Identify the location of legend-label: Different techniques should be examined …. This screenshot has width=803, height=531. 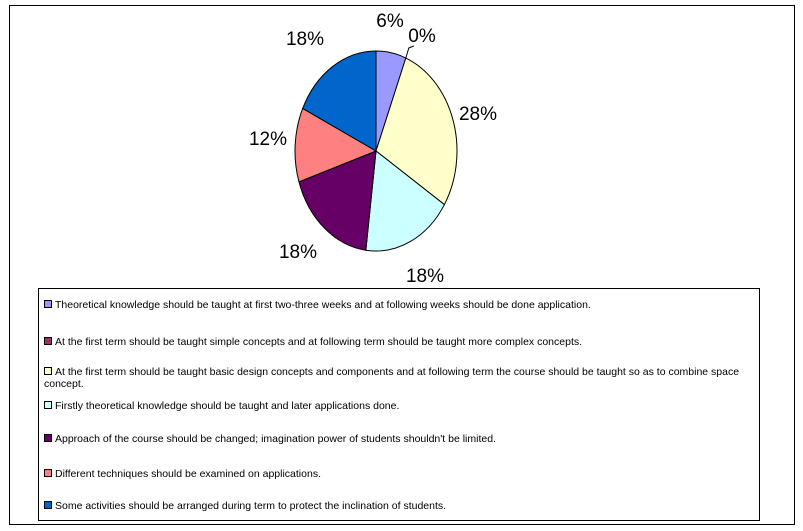
(188, 474).